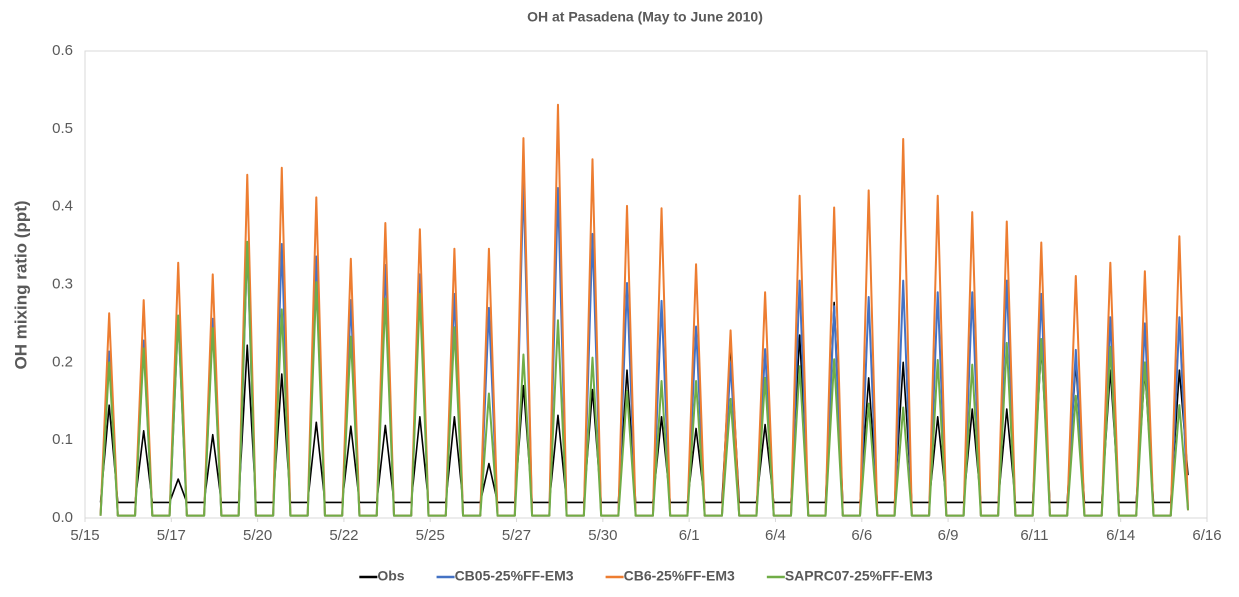 The image size is (1239, 597). I want to click on y-tick-label: 0.5, so click(62, 128).